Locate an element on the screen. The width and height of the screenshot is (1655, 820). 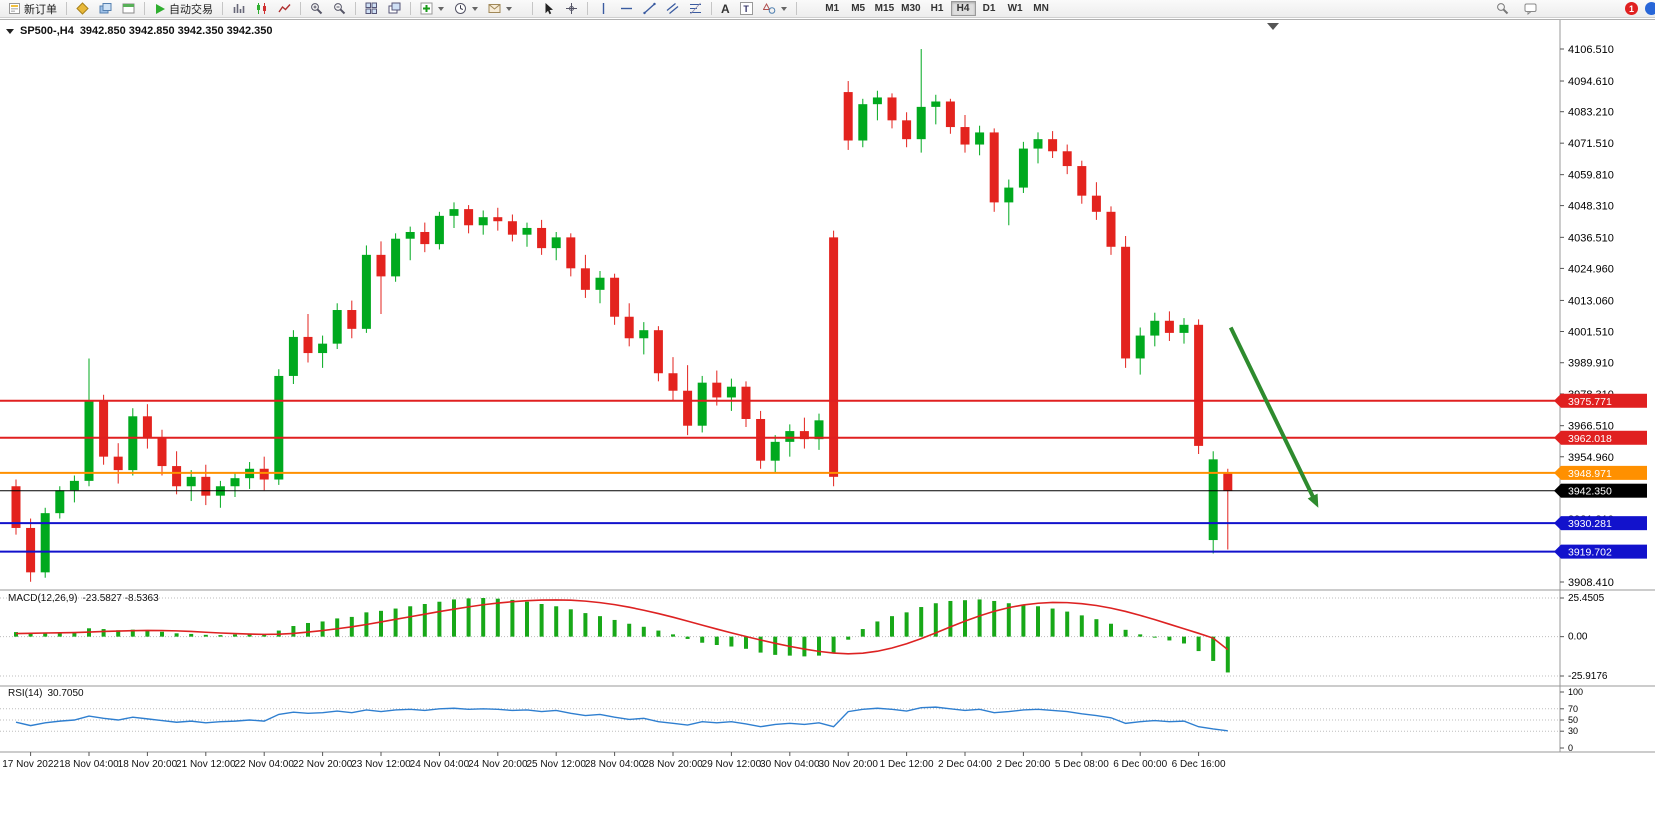
time-tick-label: 22 Nov 04:00 is located at coordinates (264, 764).